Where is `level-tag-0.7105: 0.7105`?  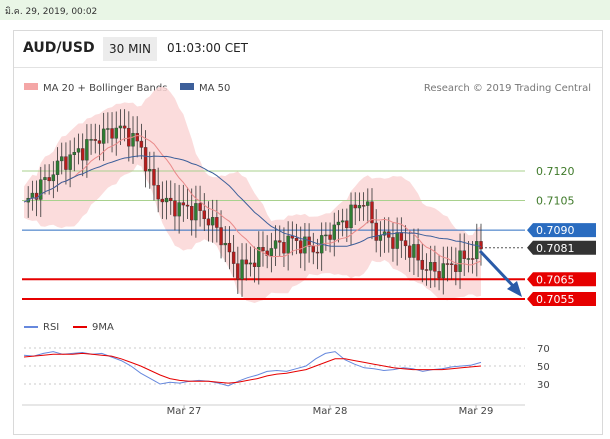 level-tag-0.7105: 0.7105 is located at coordinates (555, 201).